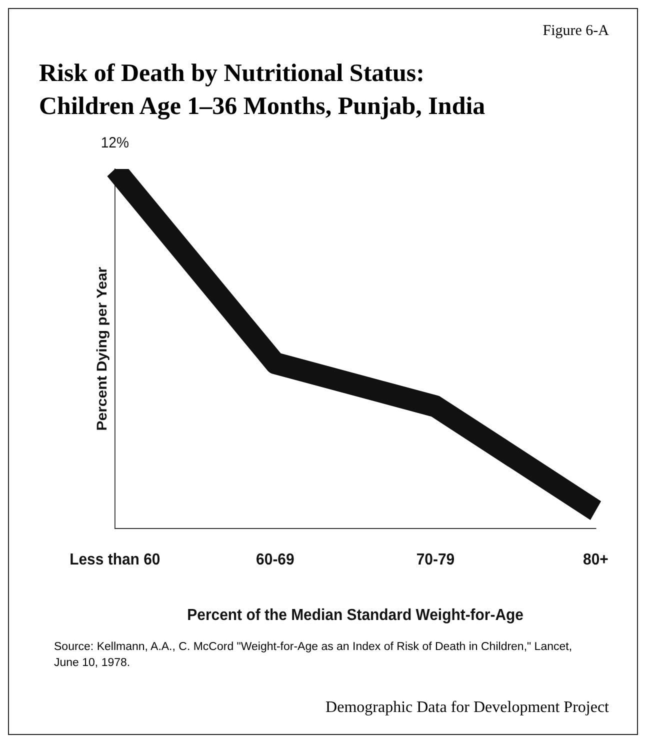  What do you see at coordinates (467, 708) in the screenshot?
I see `text: Demographic Data for Development Project` at bounding box center [467, 708].